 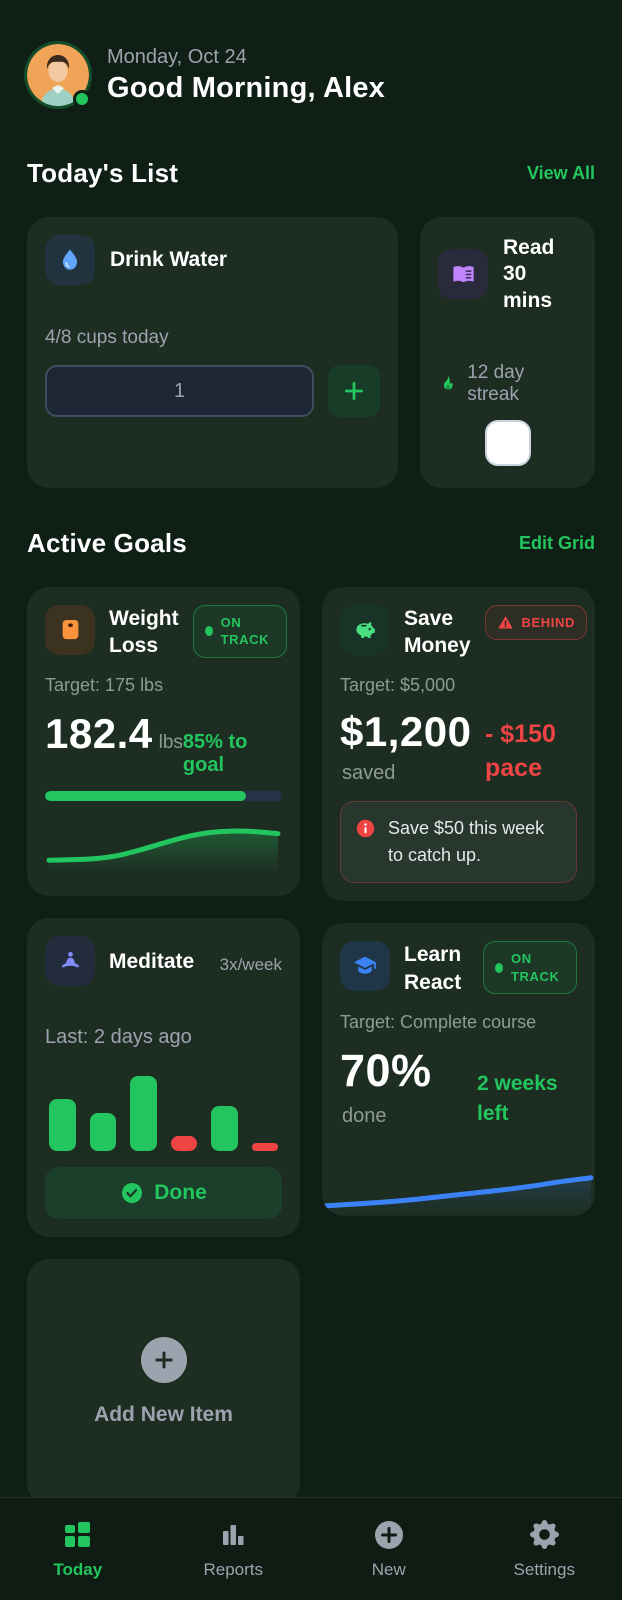 What do you see at coordinates (163, 1360) in the screenshot?
I see `add-plus-icon` at bounding box center [163, 1360].